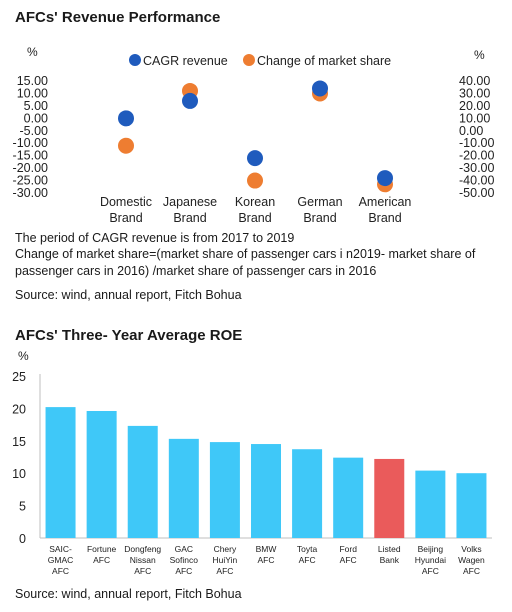  Describe the element at coordinates (430, 560) in the screenshot. I see `bar-category-label: Beijing Hyundai AFC` at that location.